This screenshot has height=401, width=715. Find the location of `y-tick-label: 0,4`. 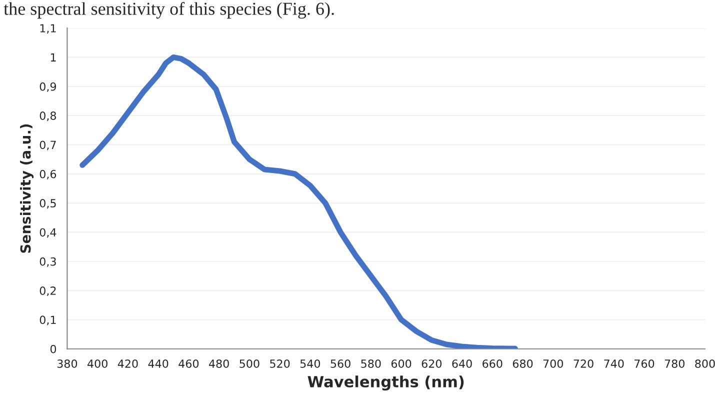

y-tick-label: 0,4 is located at coordinates (48, 233).